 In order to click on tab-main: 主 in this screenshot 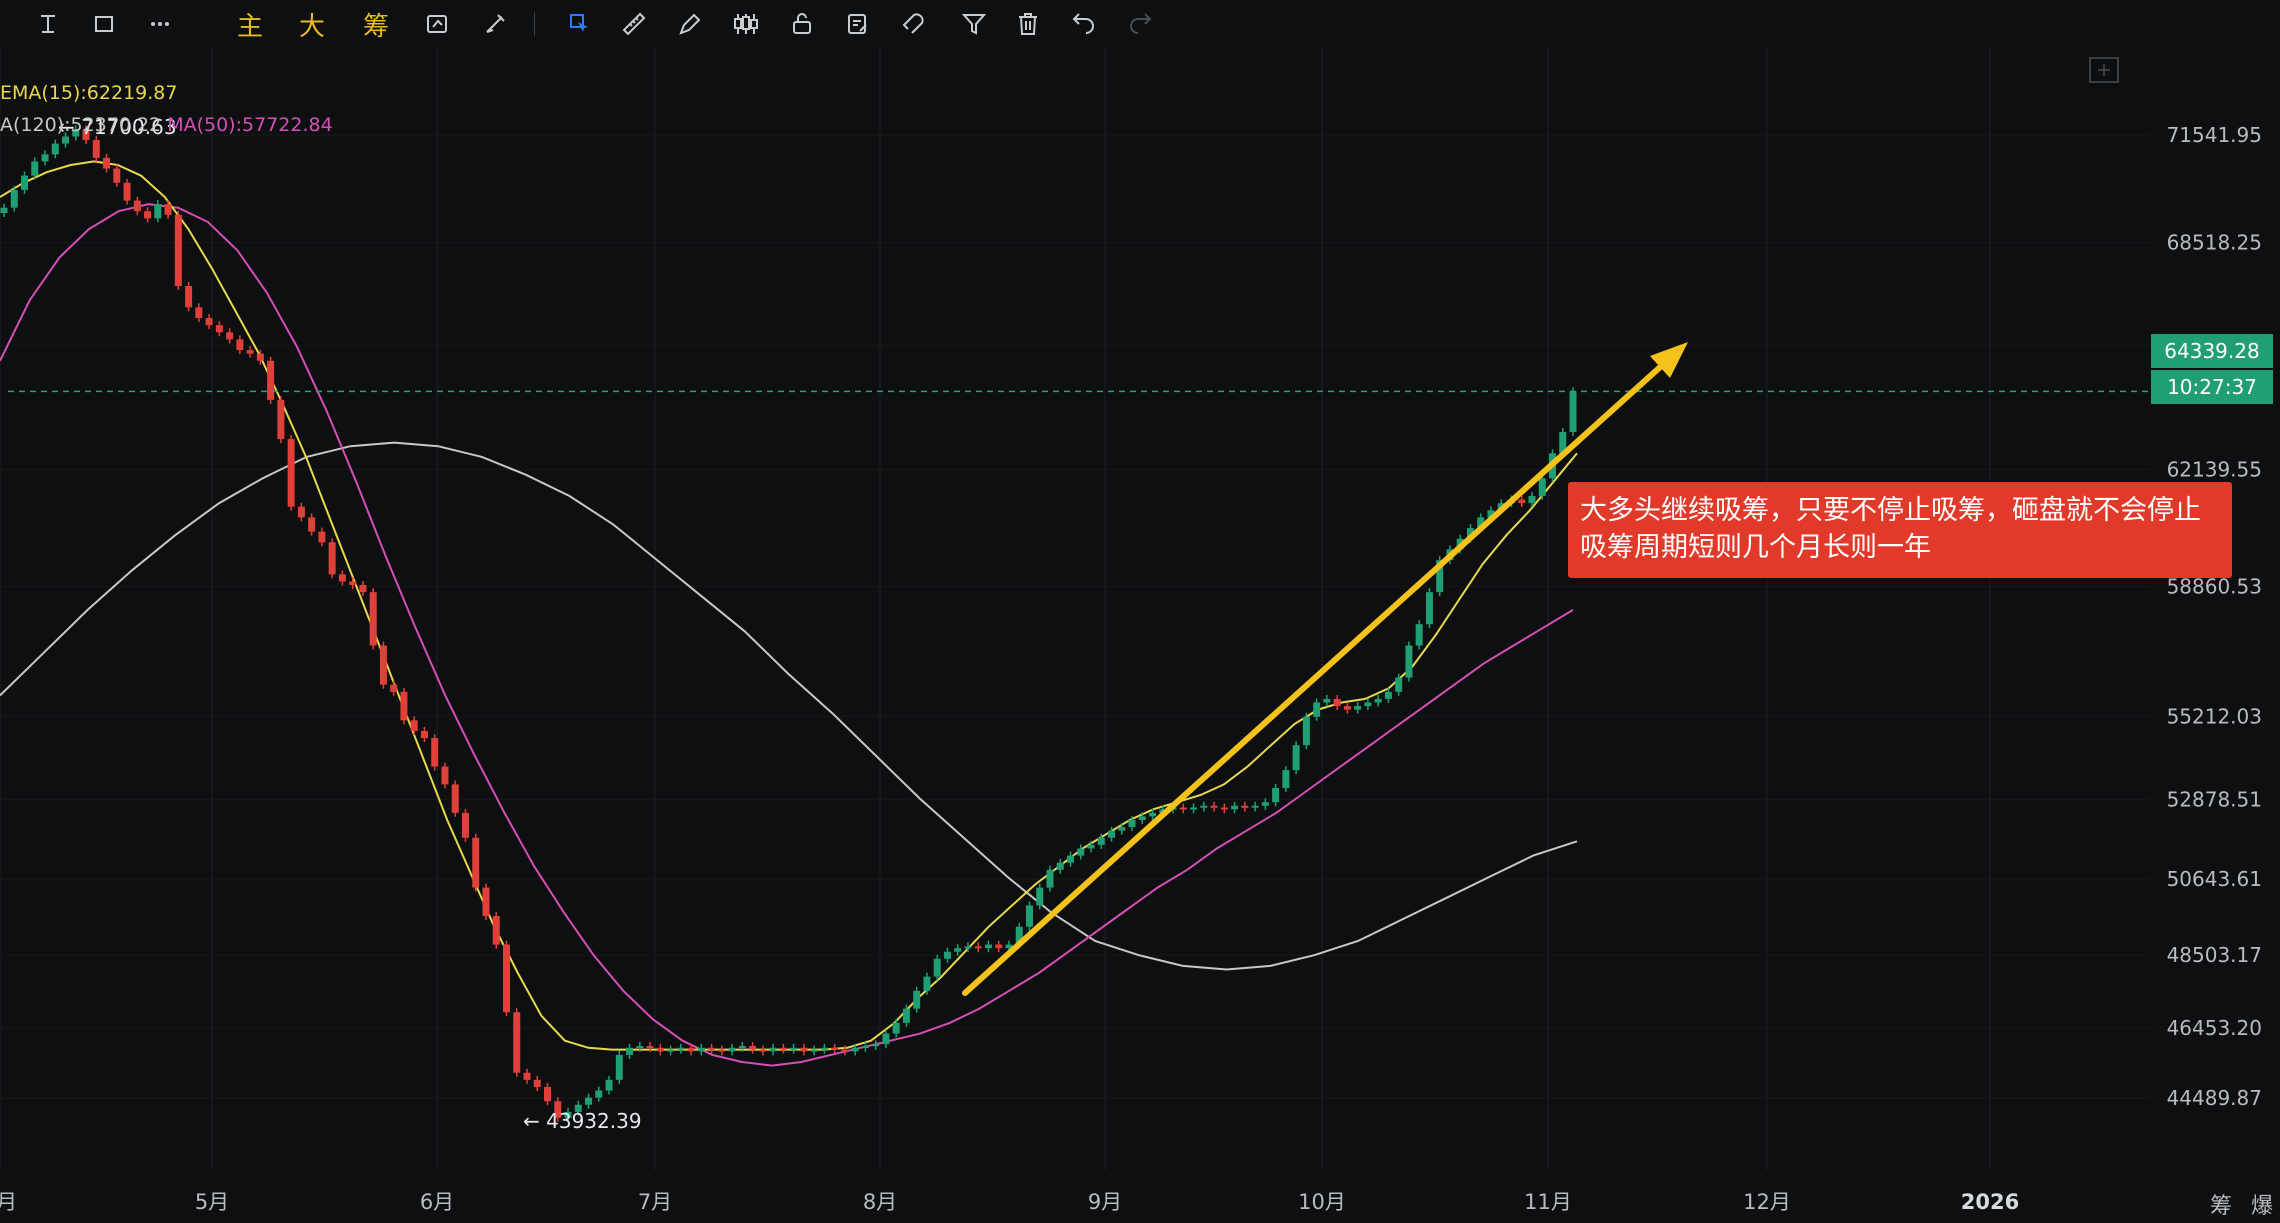, I will do `click(249, 26)`.